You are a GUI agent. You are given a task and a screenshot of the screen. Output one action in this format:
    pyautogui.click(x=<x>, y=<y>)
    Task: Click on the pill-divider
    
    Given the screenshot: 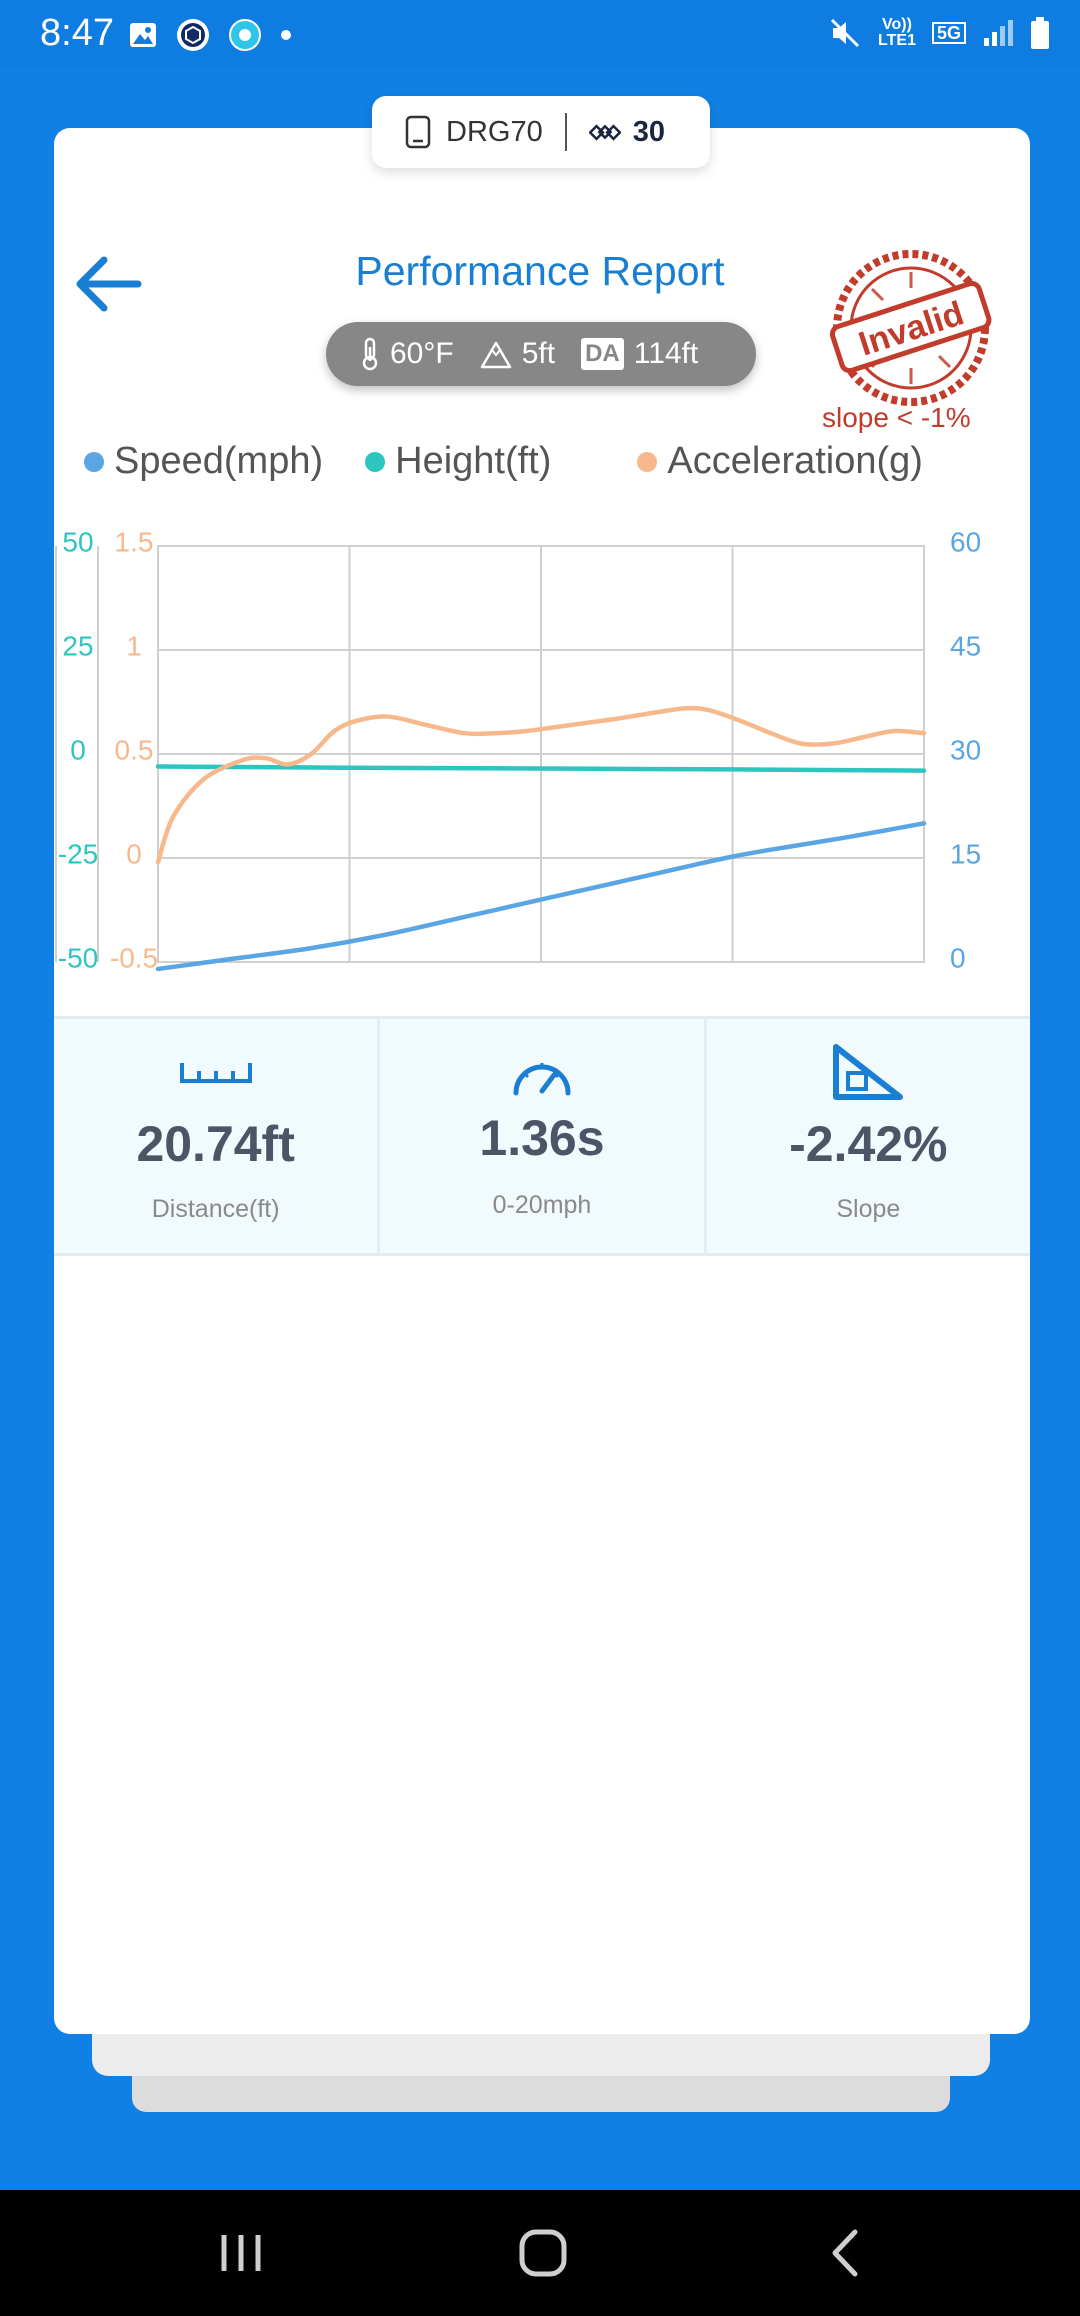 What is the action you would take?
    pyautogui.click(x=565, y=132)
    